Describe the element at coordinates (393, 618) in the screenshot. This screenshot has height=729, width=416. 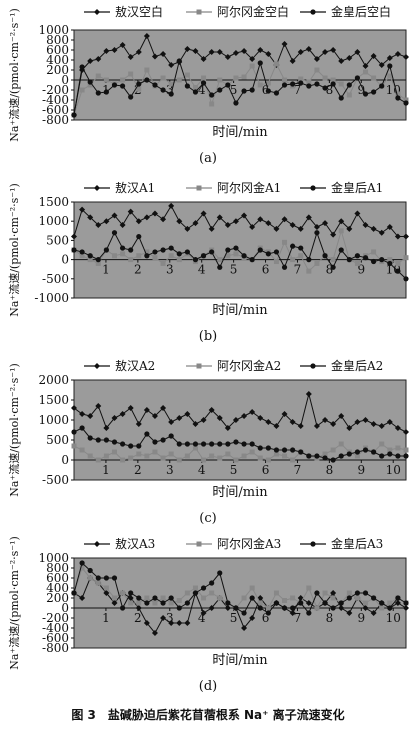
I see `x-tick-label: 10` at that location.